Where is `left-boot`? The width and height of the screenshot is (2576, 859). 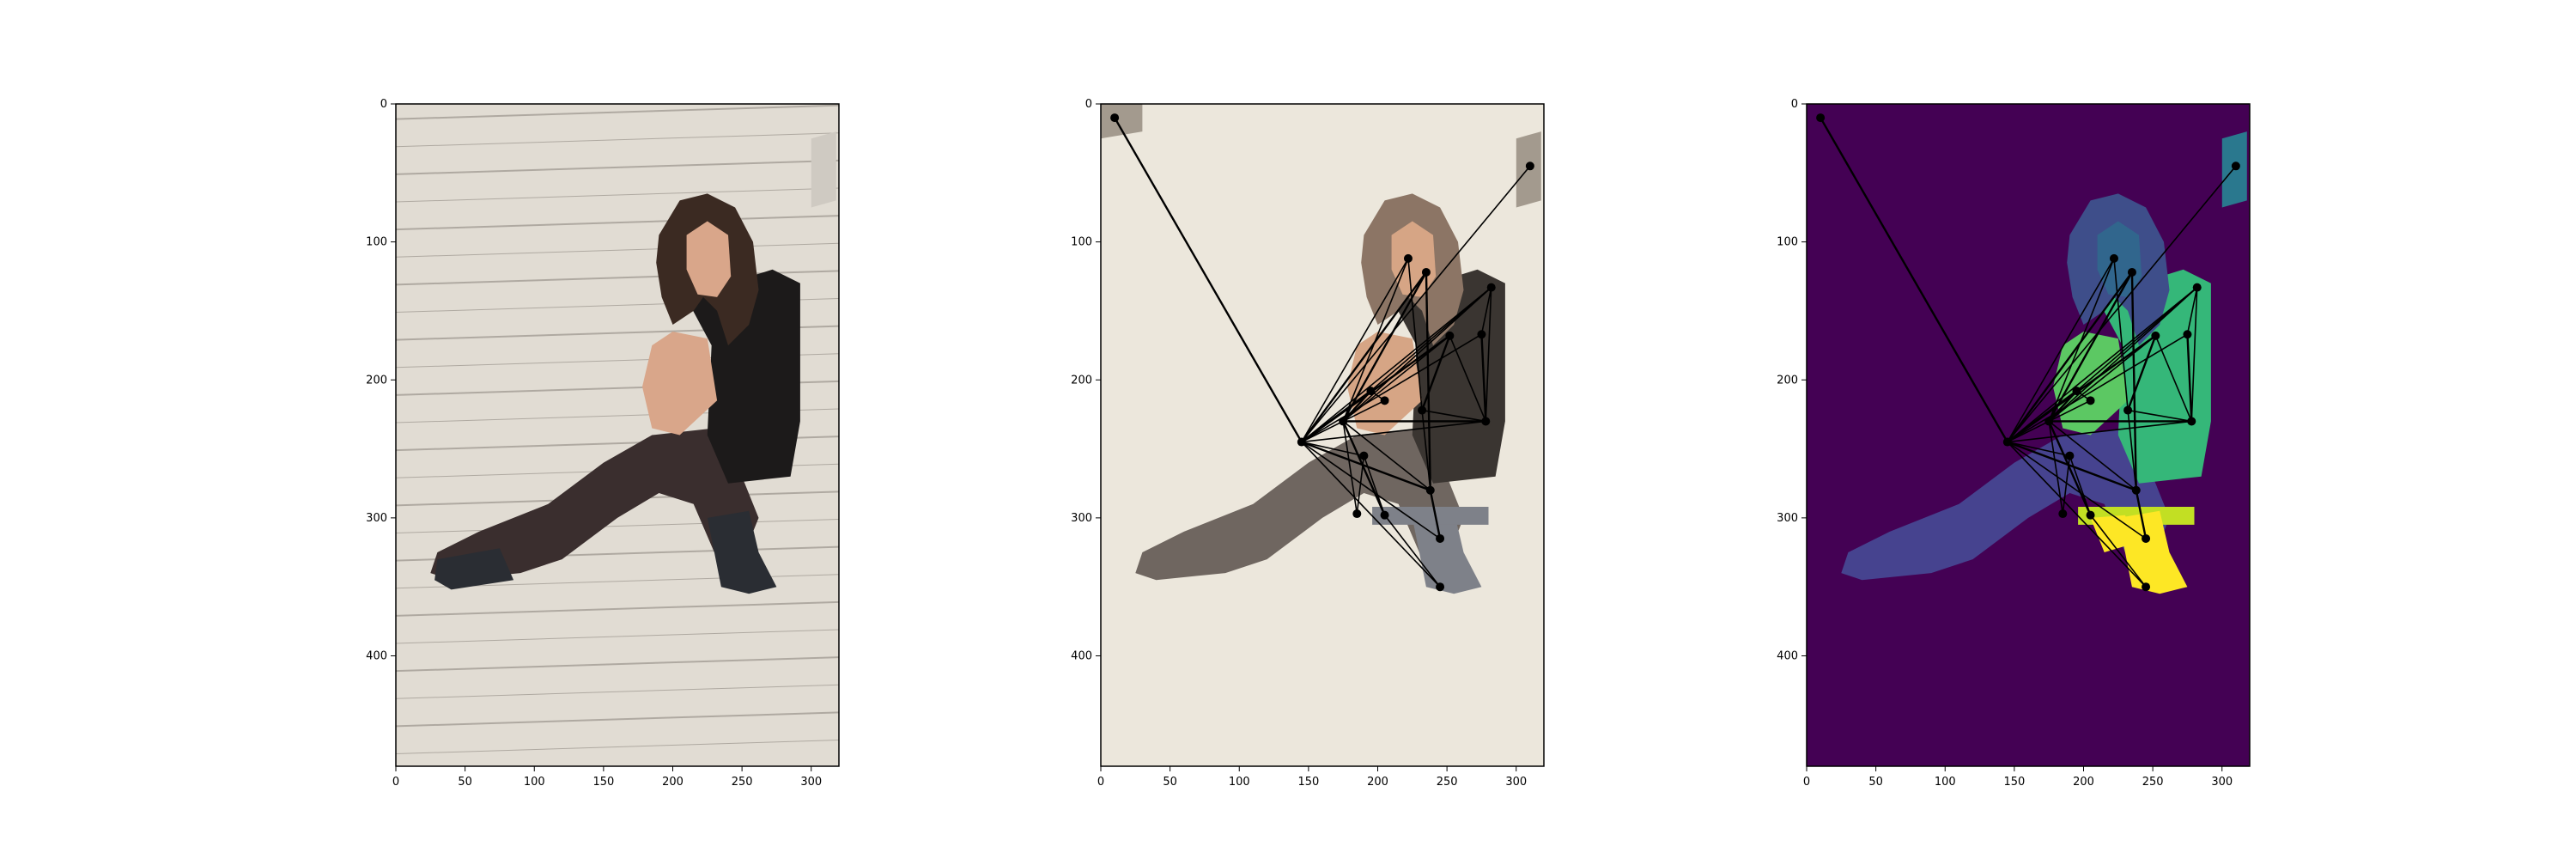 left-boot is located at coordinates (474, 569).